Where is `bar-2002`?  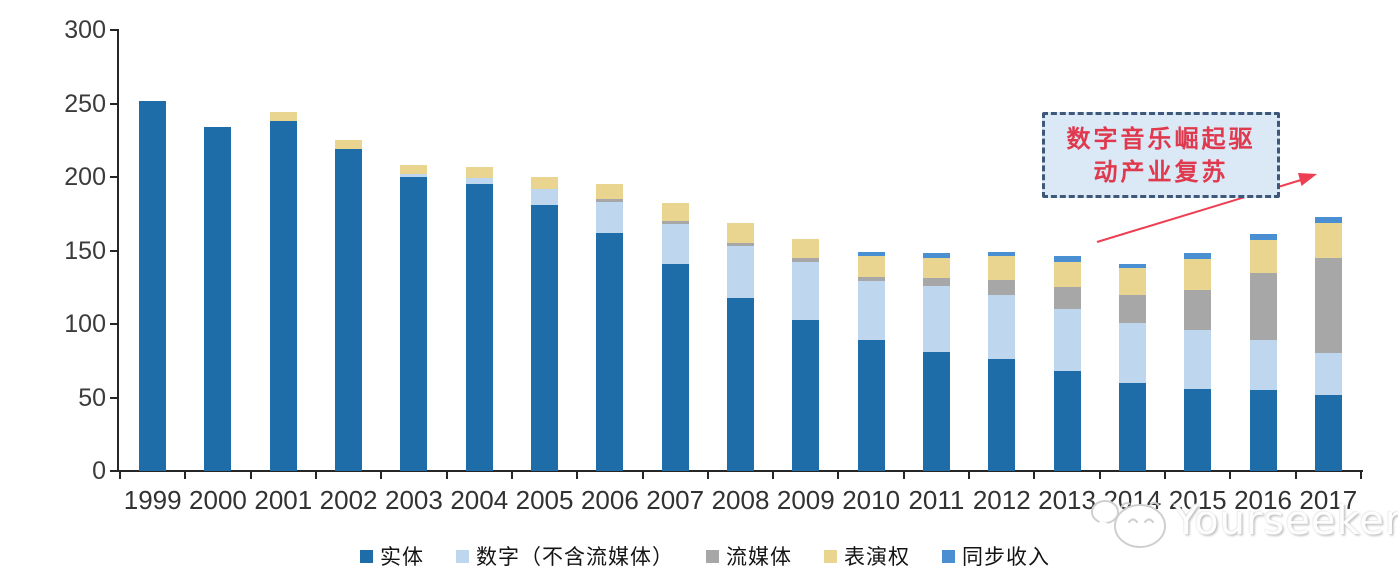
bar-2002 is located at coordinates (349, 250).